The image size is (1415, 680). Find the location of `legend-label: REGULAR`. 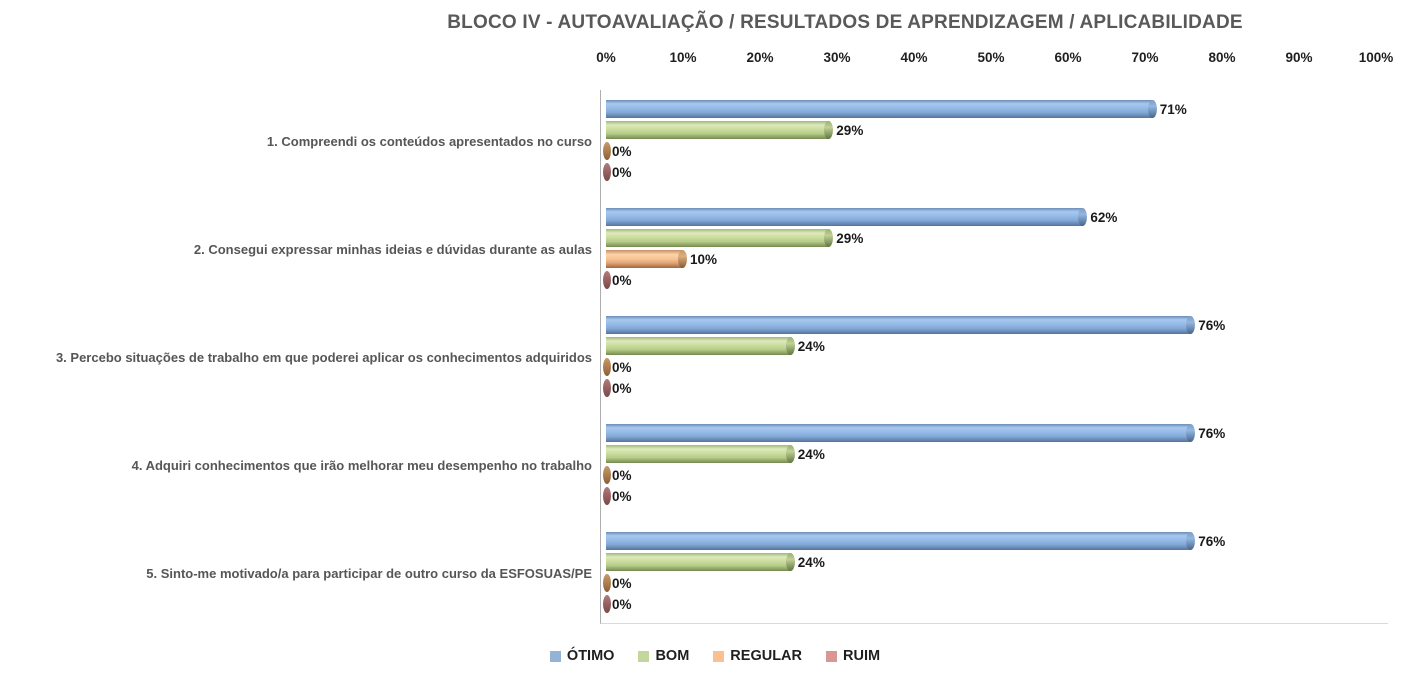

legend-label: REGULAR is located at coordinates (766, 656).